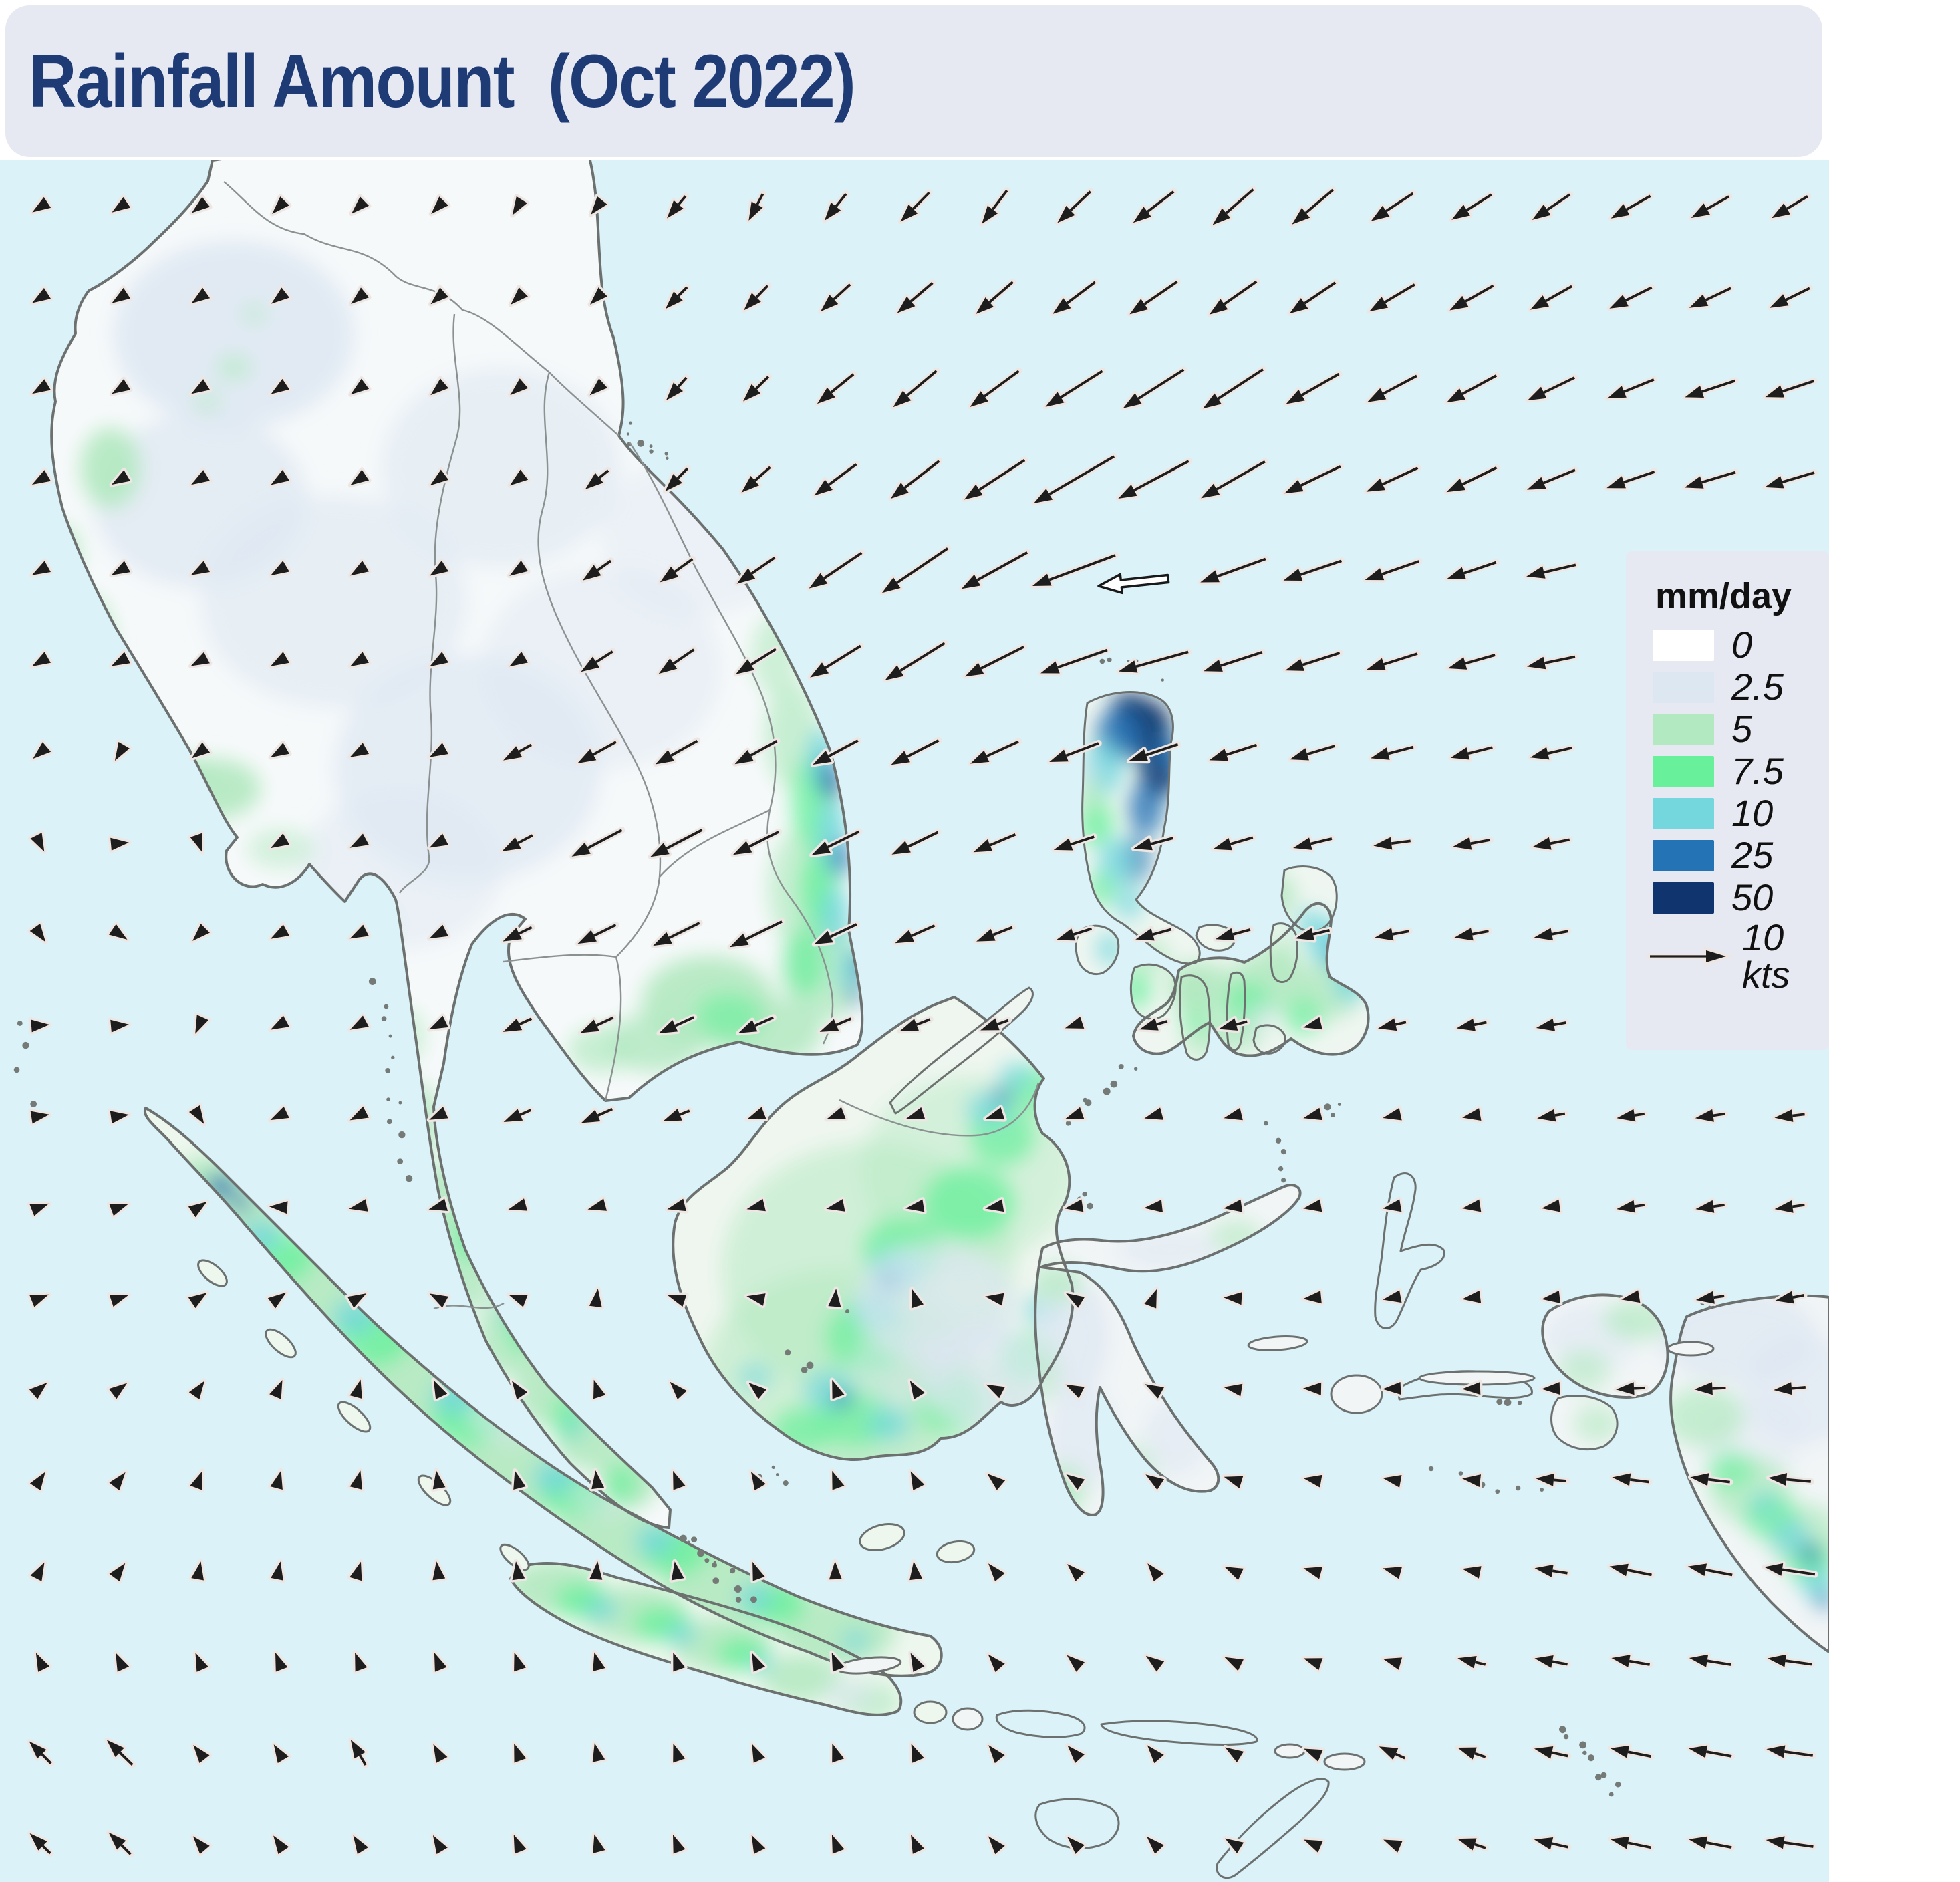  Describe the element at coordinates (1723, 596) in the screenshot. I see `legend-title: mm/day` at that location.